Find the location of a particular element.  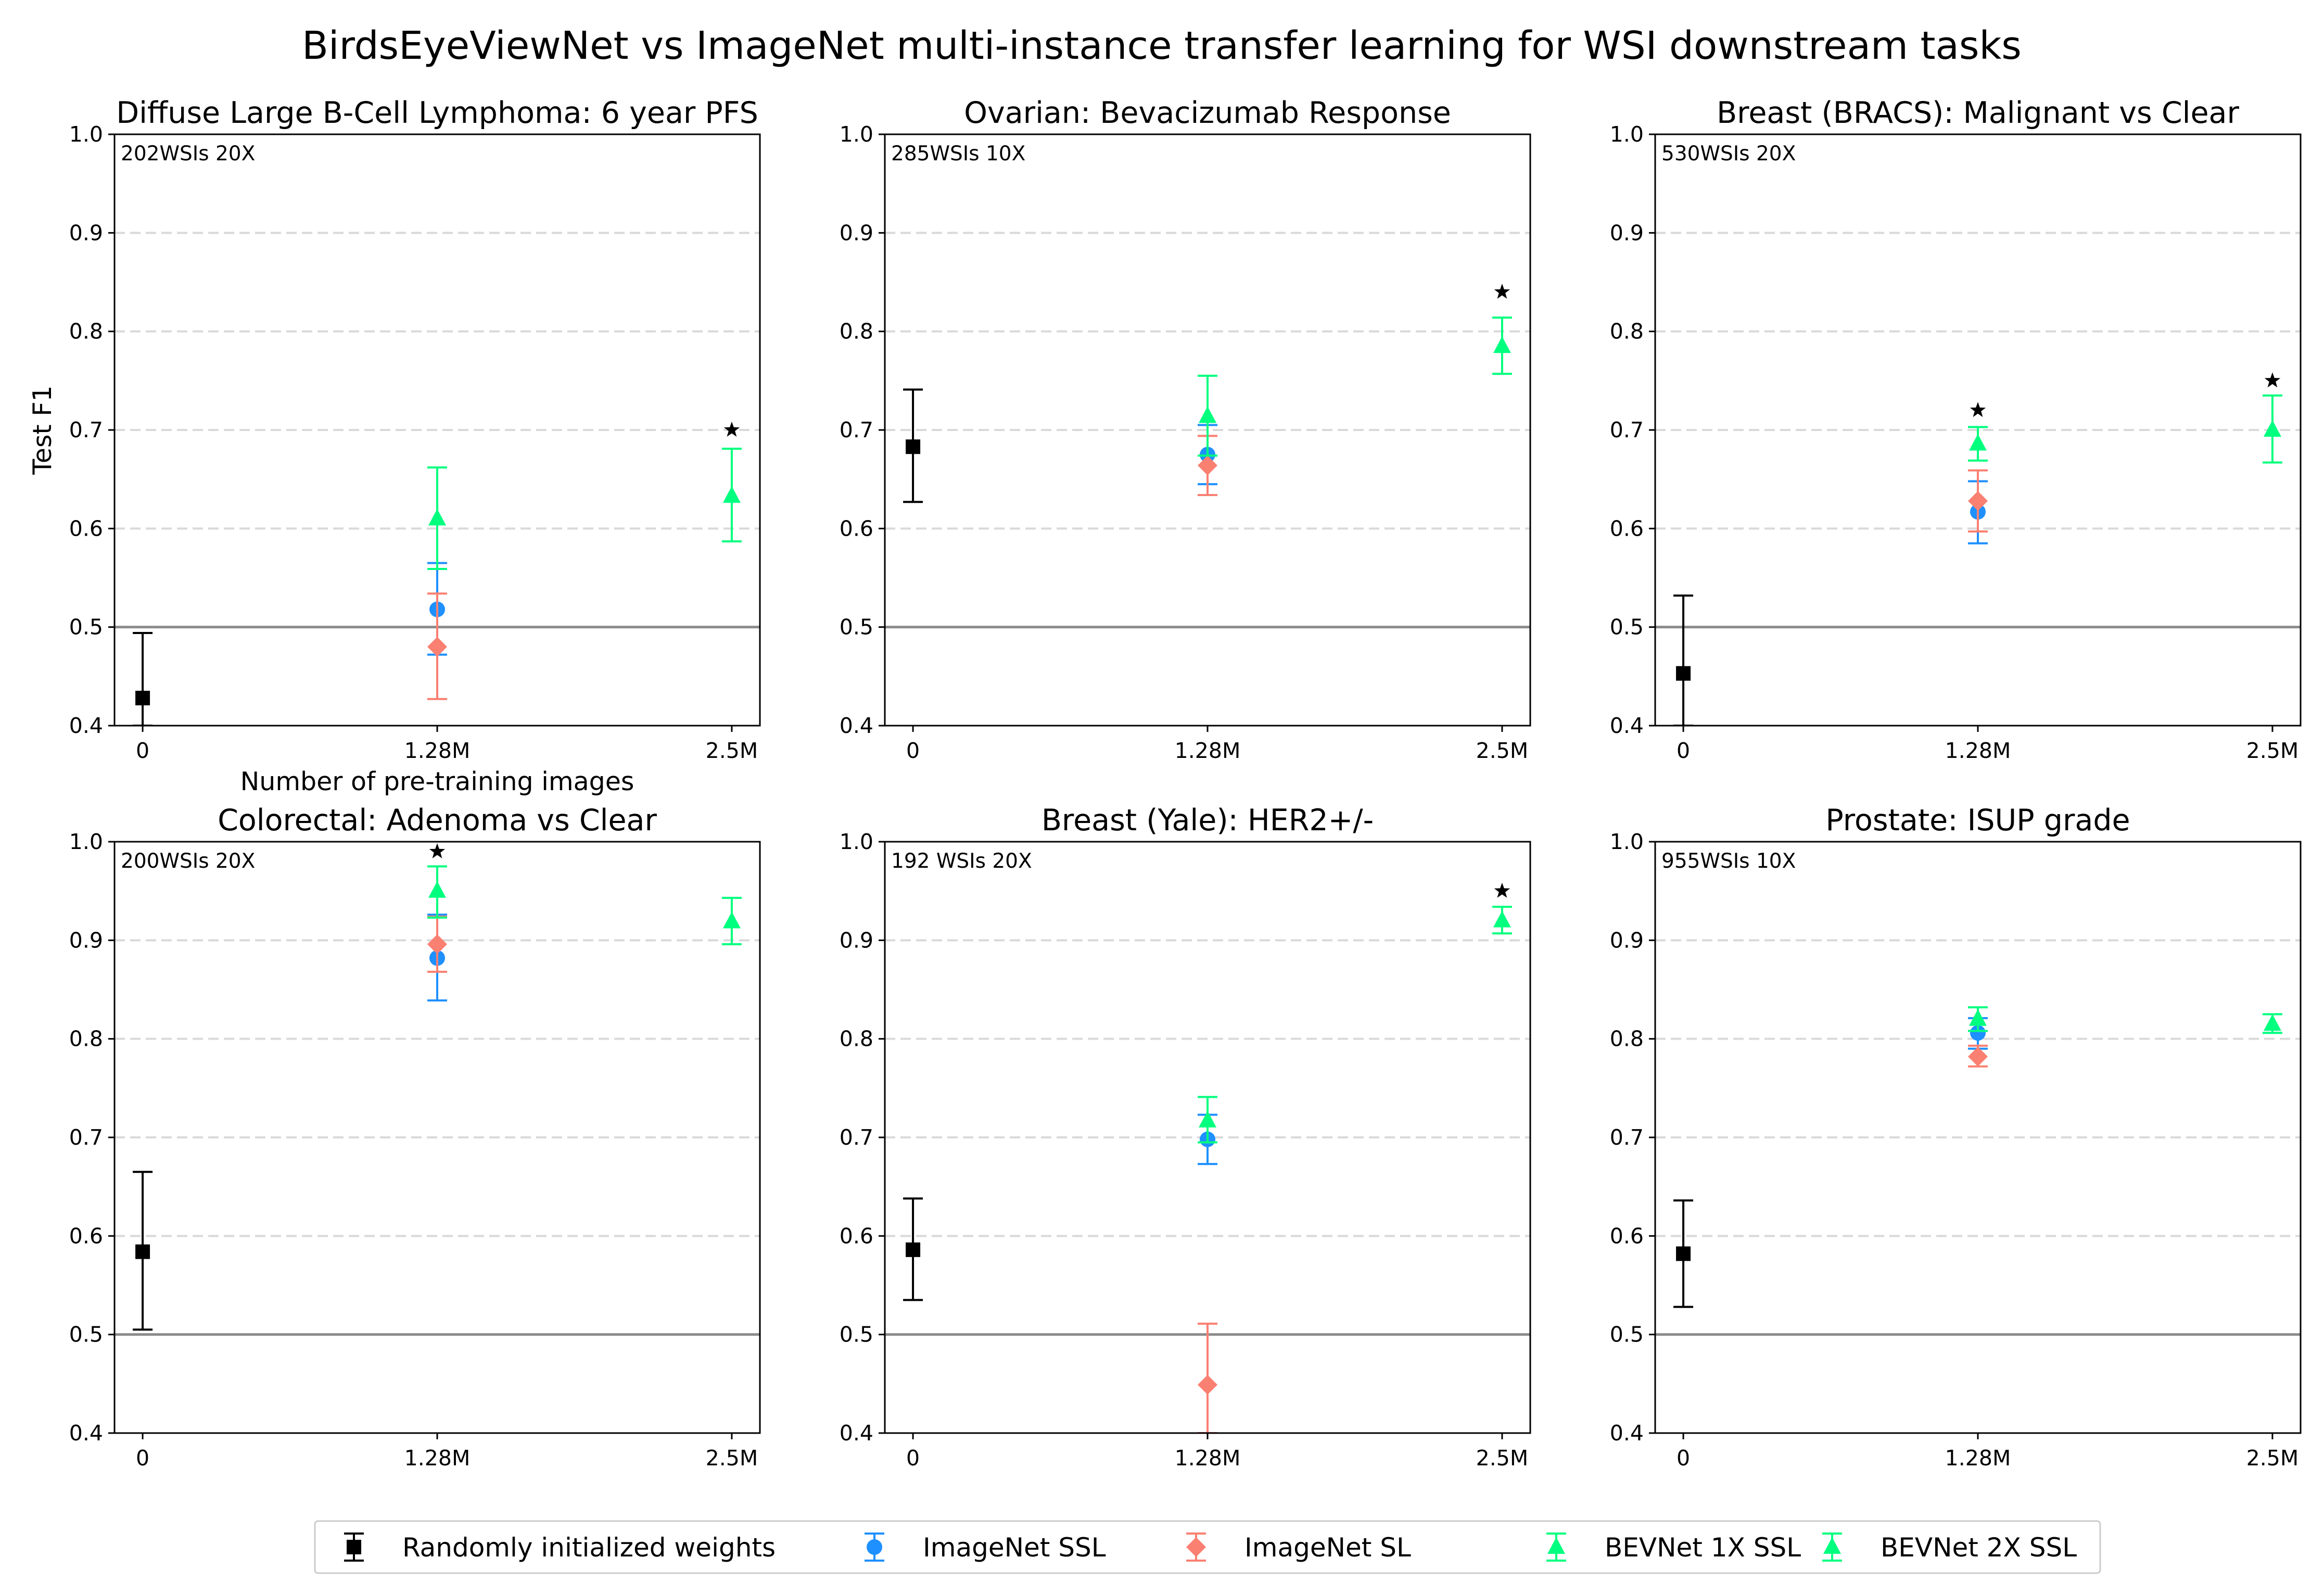

legend-label: ImageNet SL is located at coordinates (1327, 1547).